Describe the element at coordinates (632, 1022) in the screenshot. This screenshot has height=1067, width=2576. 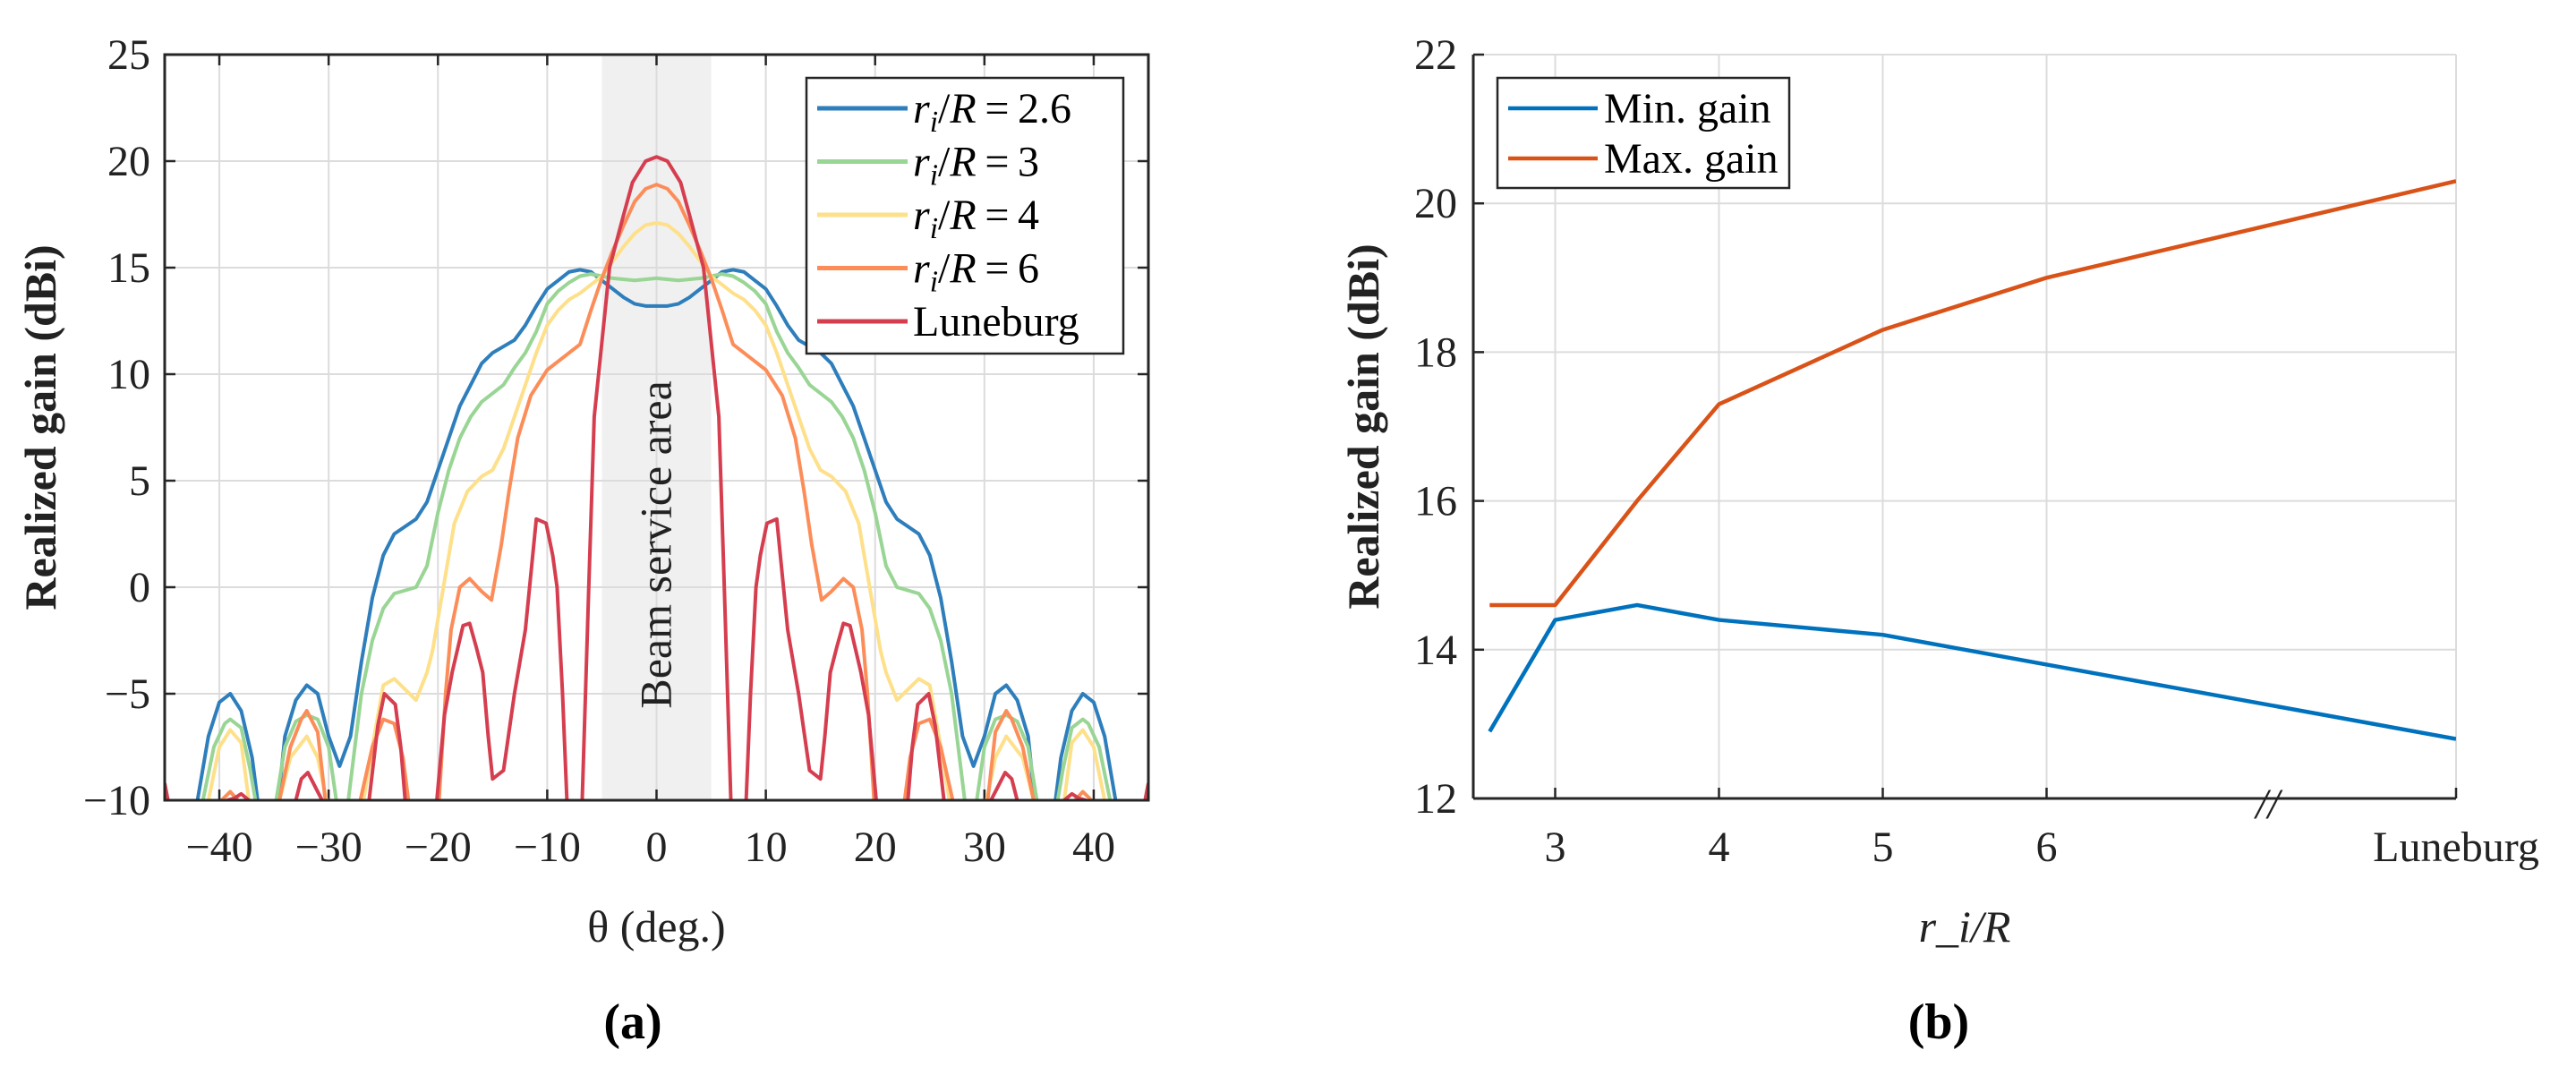
I see `panel-label-a: (a)` at that location.